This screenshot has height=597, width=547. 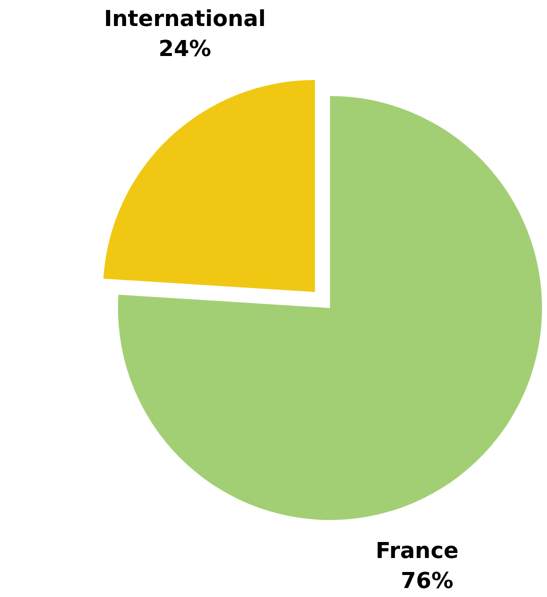 I want to click on data-label: 76%, so click(x=427, y=581).